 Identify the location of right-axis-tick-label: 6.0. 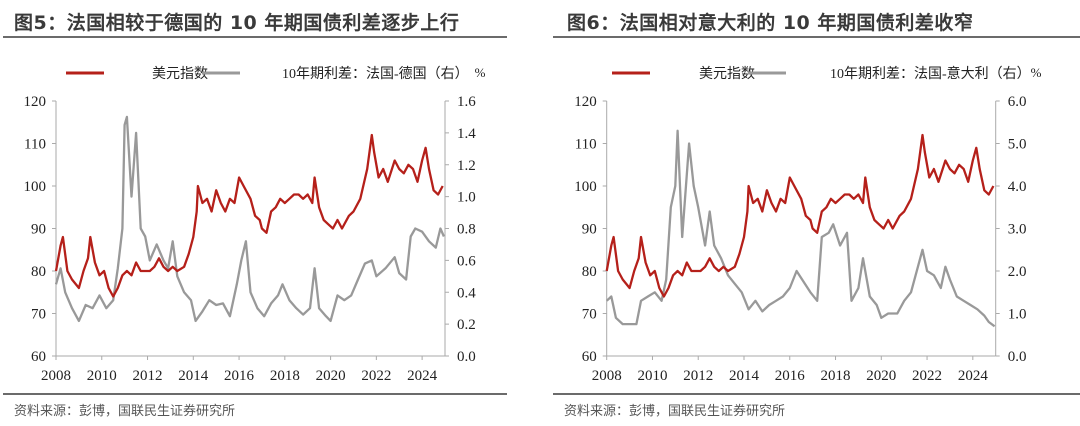
(1017, 102).